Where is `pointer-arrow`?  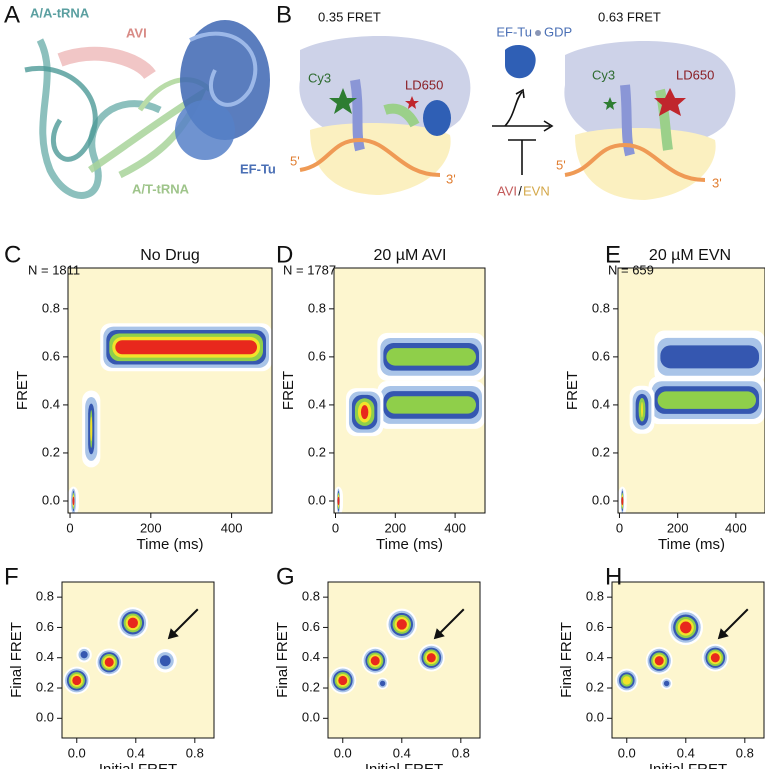
pointer-arrow is located at coordinates (451, 622).